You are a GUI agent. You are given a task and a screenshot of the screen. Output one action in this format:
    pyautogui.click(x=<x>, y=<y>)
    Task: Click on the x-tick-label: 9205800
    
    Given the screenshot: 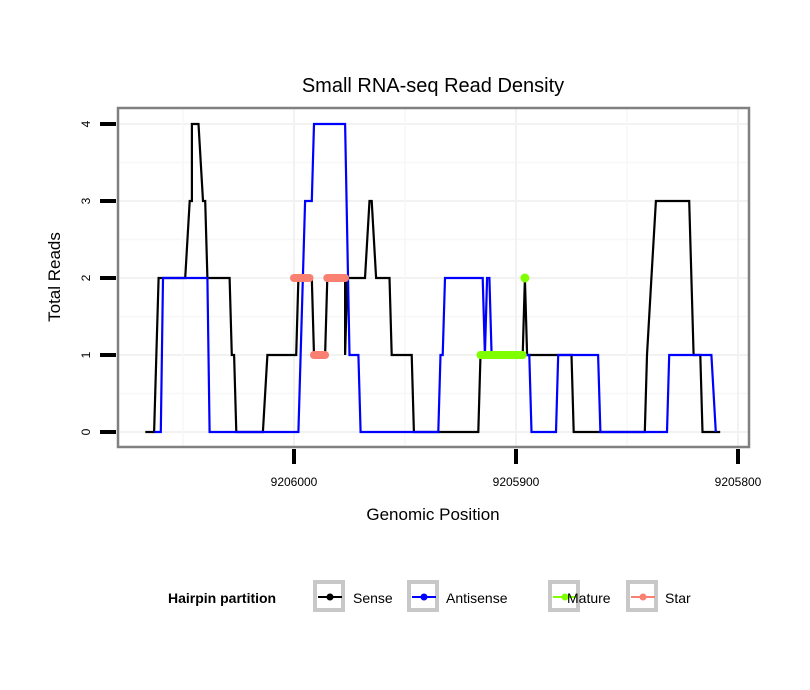 What is the action you would take?
    pyautogui.click(x=738, y=482)
    